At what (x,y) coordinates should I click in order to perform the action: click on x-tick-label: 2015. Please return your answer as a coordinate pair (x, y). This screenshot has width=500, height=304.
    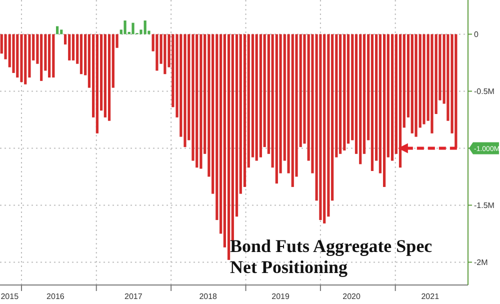
    Looking at the image, I should click on (10, 296).